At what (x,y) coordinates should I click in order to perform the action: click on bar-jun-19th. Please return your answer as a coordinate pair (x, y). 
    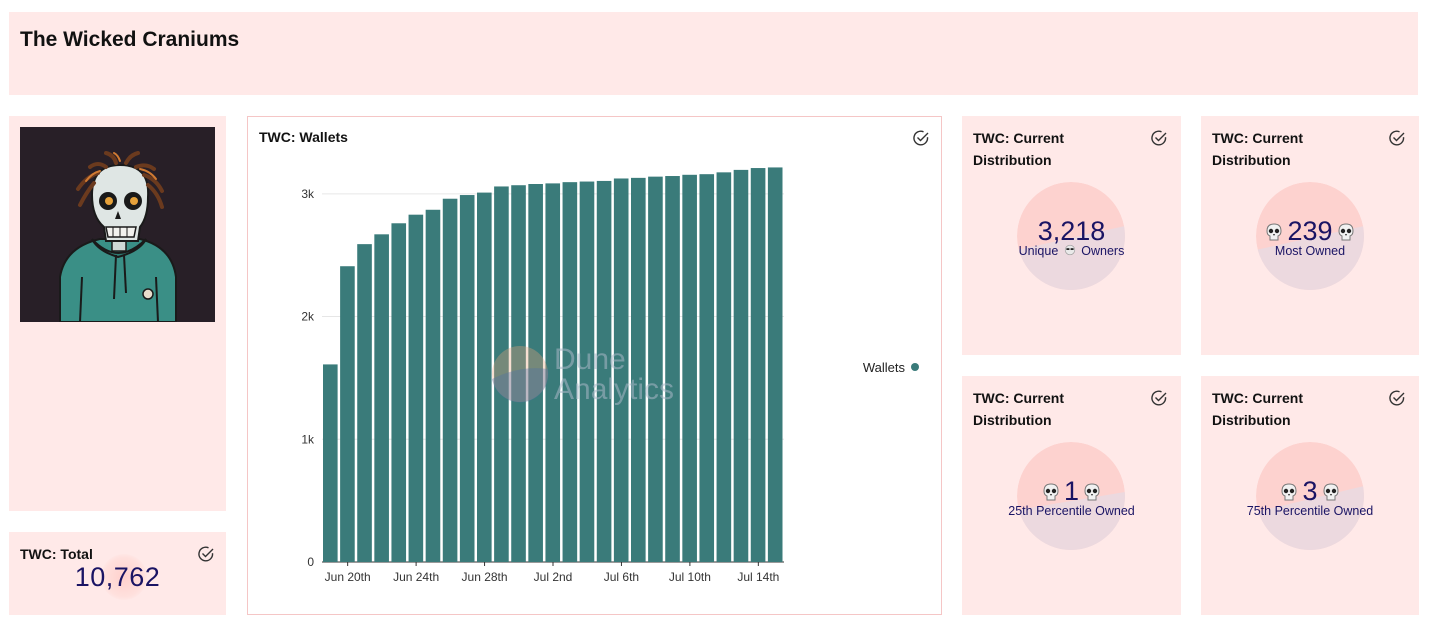
    Looking at the image, I should click on (330, 463).